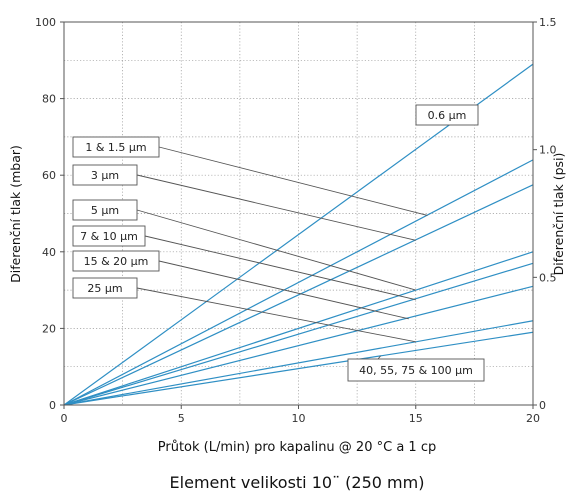  Describe the element at coordinates (49, 99) in the screenshot. I see `y-tick-label: 80` at that location.